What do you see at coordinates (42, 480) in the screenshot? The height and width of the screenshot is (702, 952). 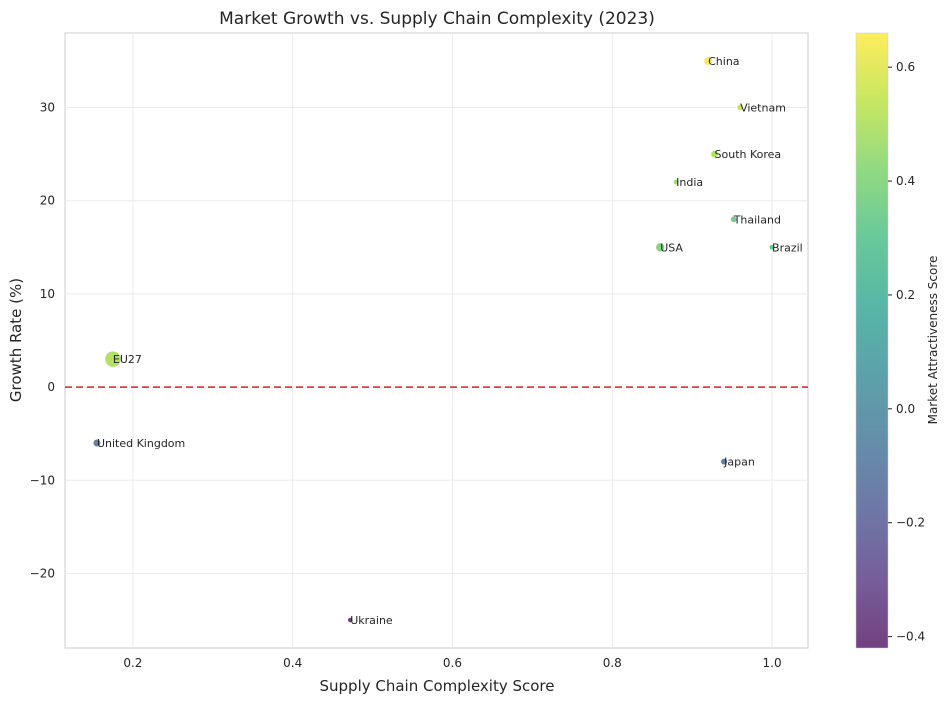 I see `y-tick-label: −10` at bounding box center [42, 480].